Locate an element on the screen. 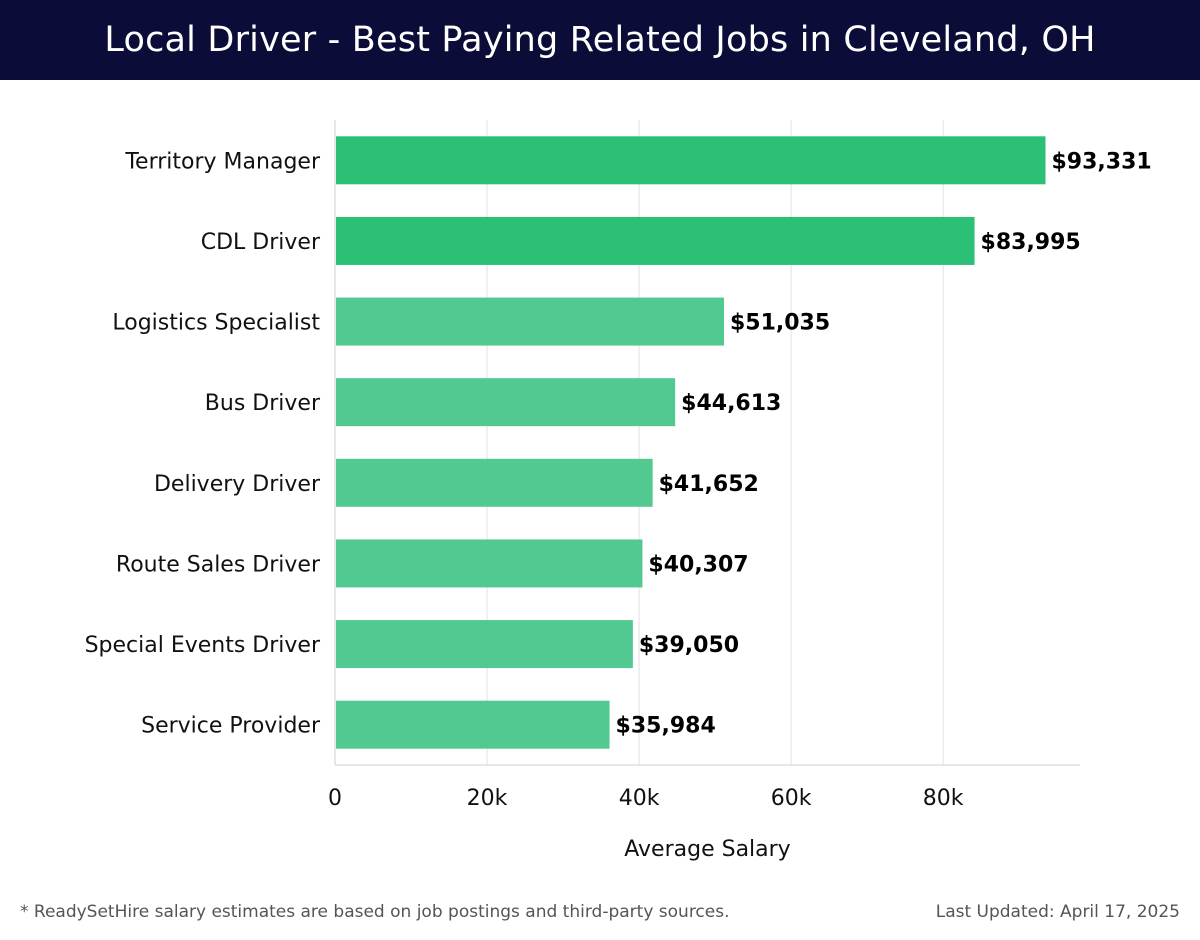  category-label: Route Sales Driver is located at coordinates (218, 564).